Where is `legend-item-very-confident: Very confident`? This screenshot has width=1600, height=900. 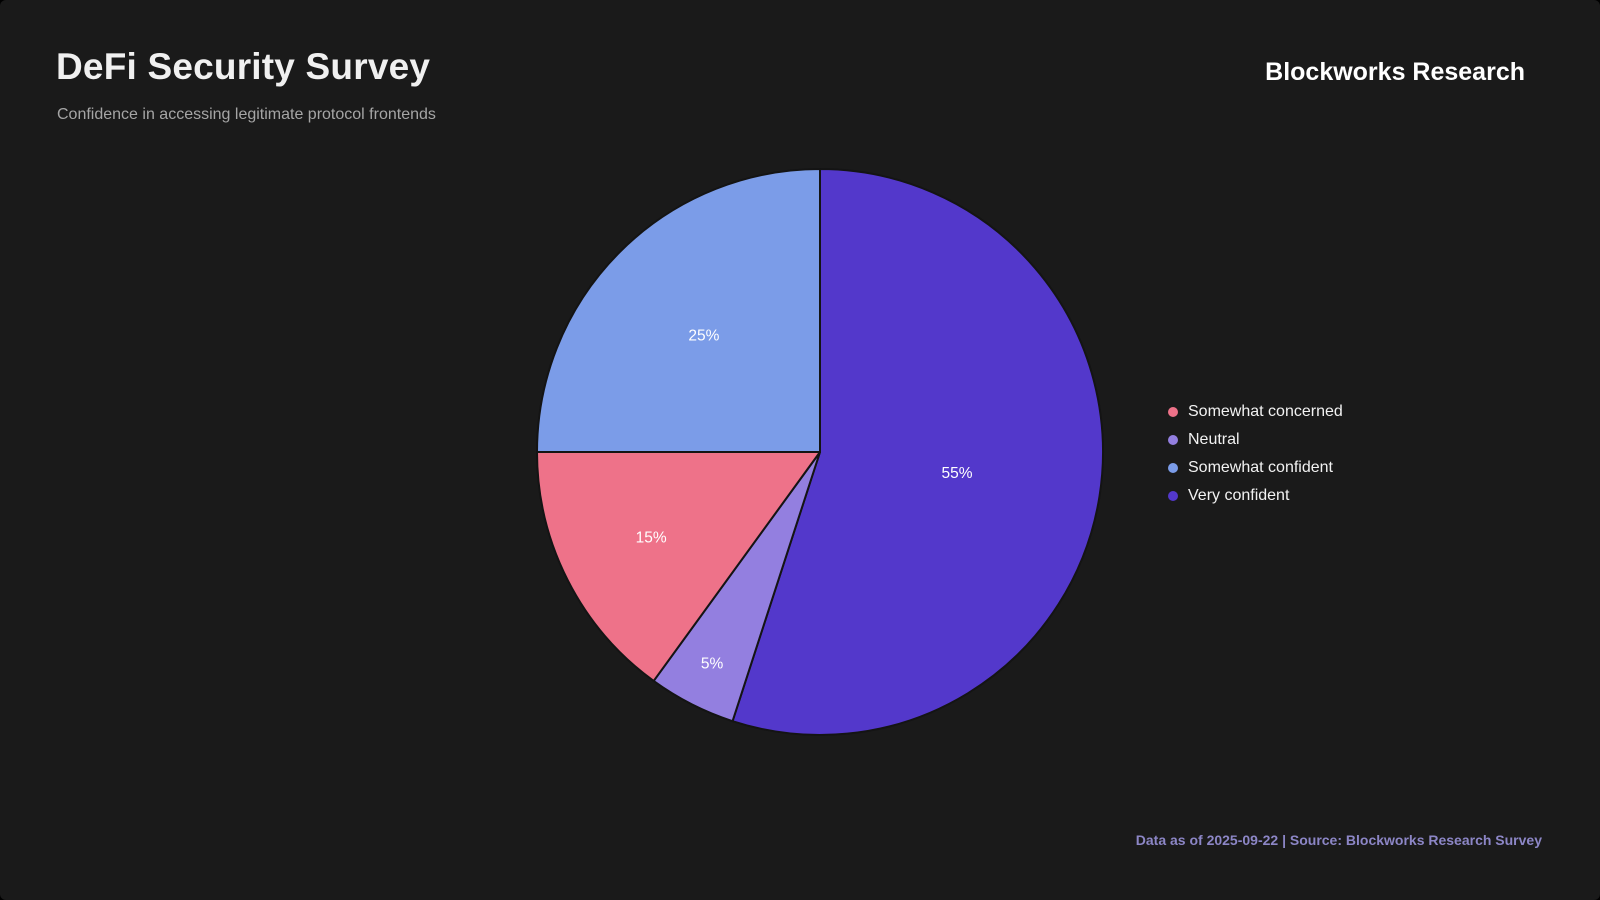 legend-item-very-confident: Very confident is located at coordinates (1255, 496).